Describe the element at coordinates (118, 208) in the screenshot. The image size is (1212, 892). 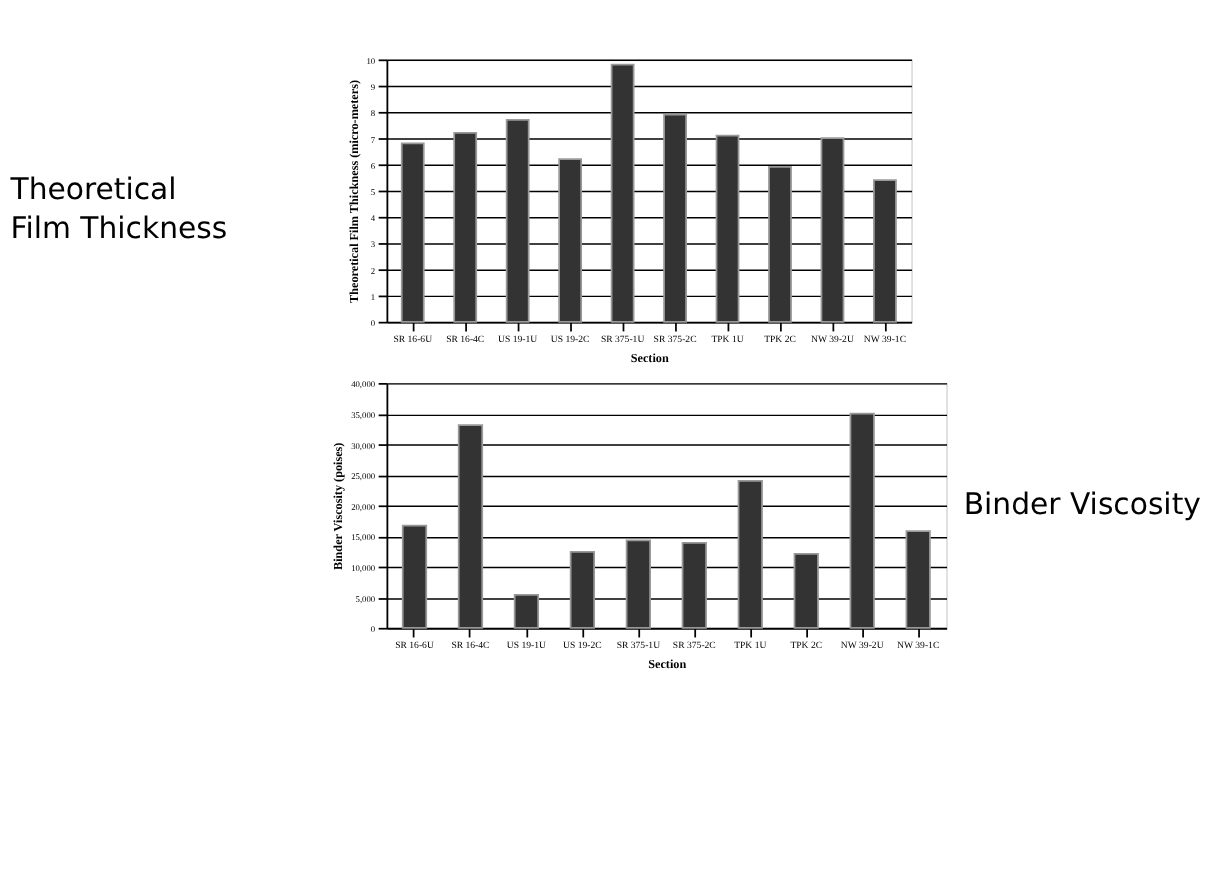
I see `text: Theoretical Film Thickness` at that location.